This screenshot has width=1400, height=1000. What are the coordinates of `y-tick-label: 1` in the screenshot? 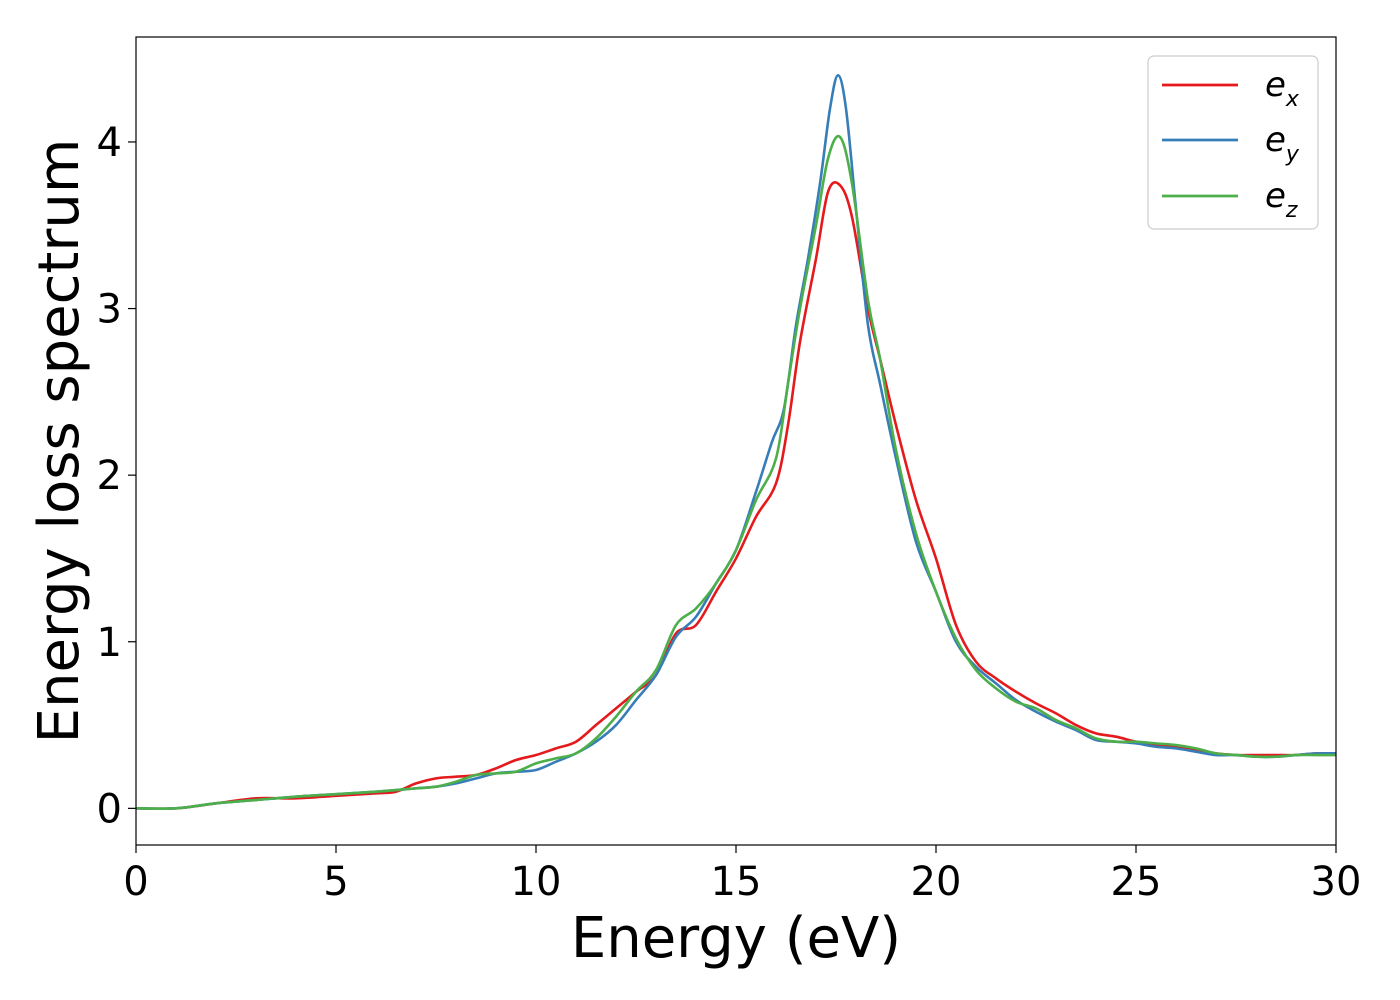 It's located at (109, 643).